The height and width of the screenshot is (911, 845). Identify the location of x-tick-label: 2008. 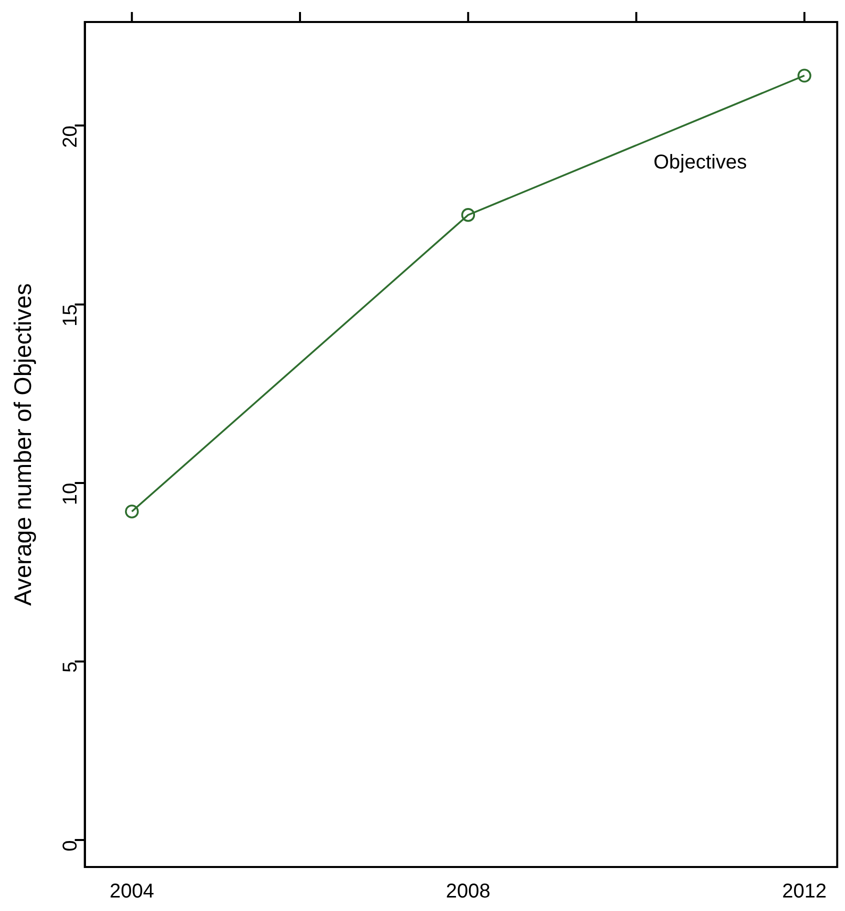
(468, 891).